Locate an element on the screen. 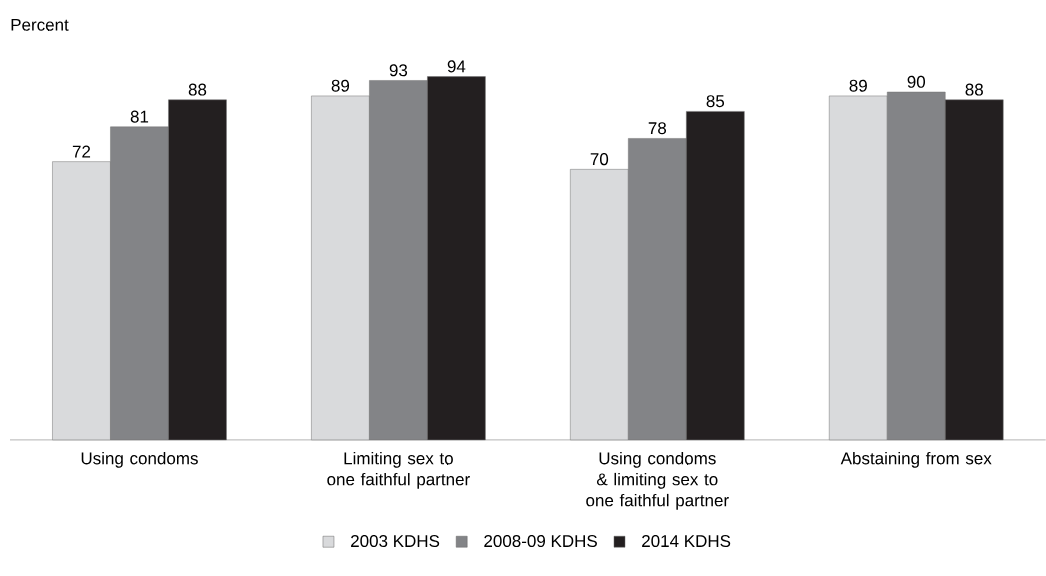  data-label: 72 is located at coordinates (81, 151).